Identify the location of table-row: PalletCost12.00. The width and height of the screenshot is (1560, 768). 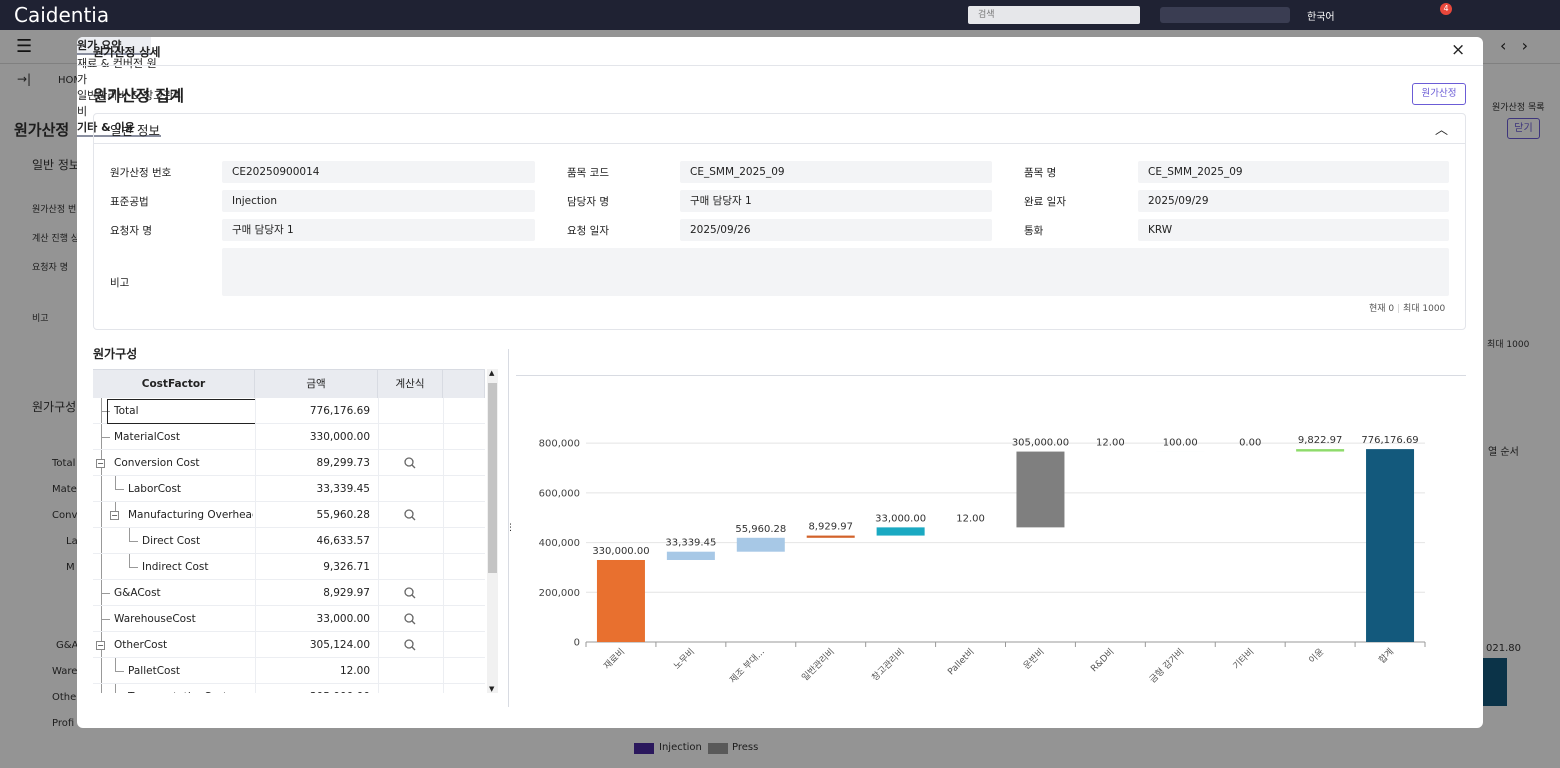
(289, 671).